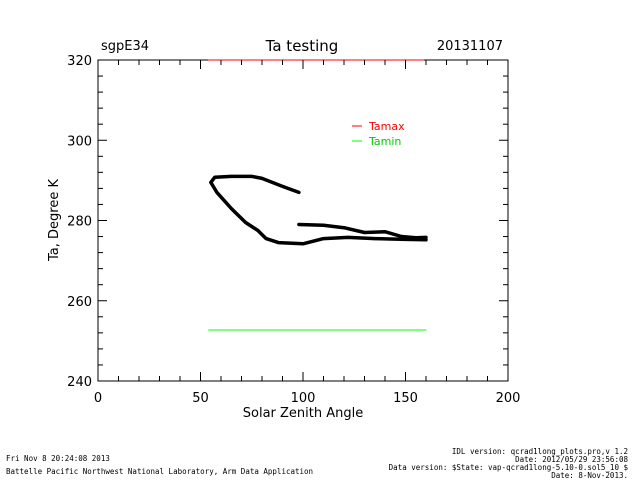 This screenshot has height=480, width=640. What do you see at coordinates (58, 458) in the screenshot?
I see `footer-timestamp: Fri Nov 8 20:24:08 2013` at bounding box center [58, 458].